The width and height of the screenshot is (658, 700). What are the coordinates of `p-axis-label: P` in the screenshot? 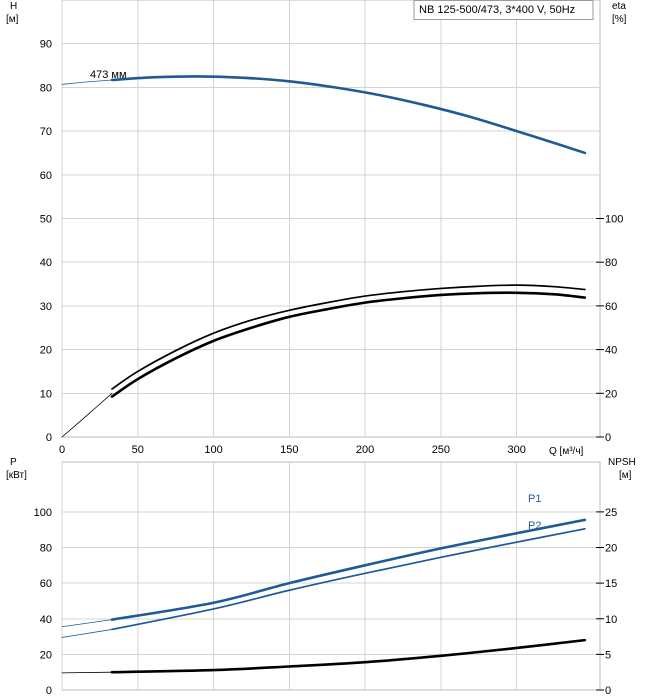 It's located at (13, 462).